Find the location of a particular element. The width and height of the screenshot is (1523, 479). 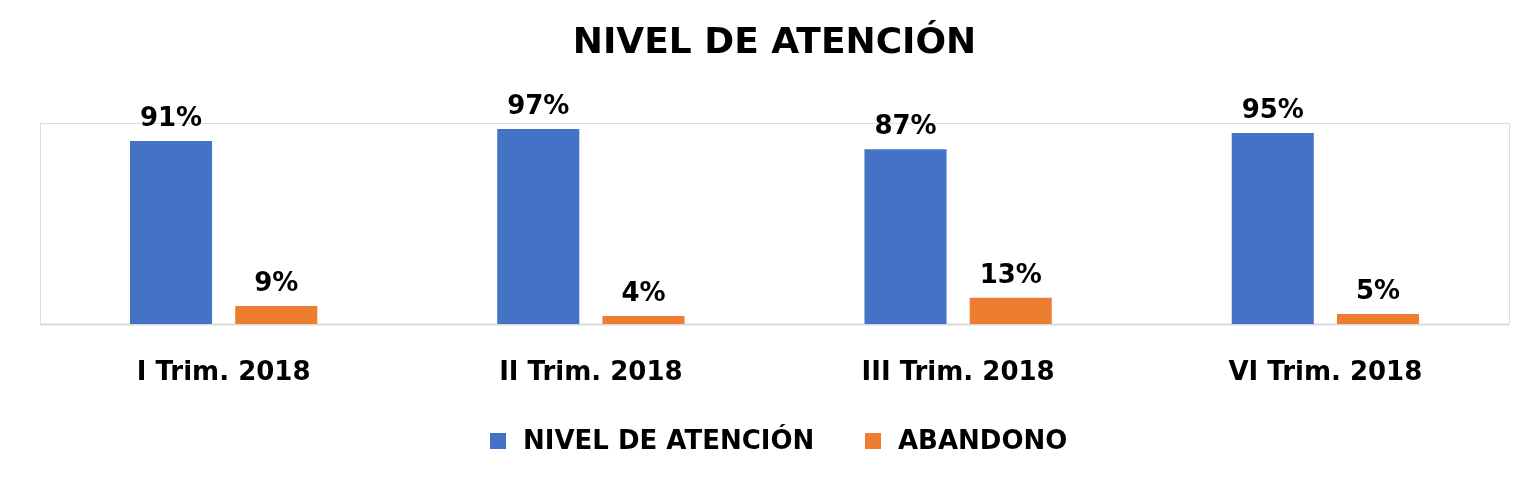

data-label: 91% is located at coordinates (171, 117).